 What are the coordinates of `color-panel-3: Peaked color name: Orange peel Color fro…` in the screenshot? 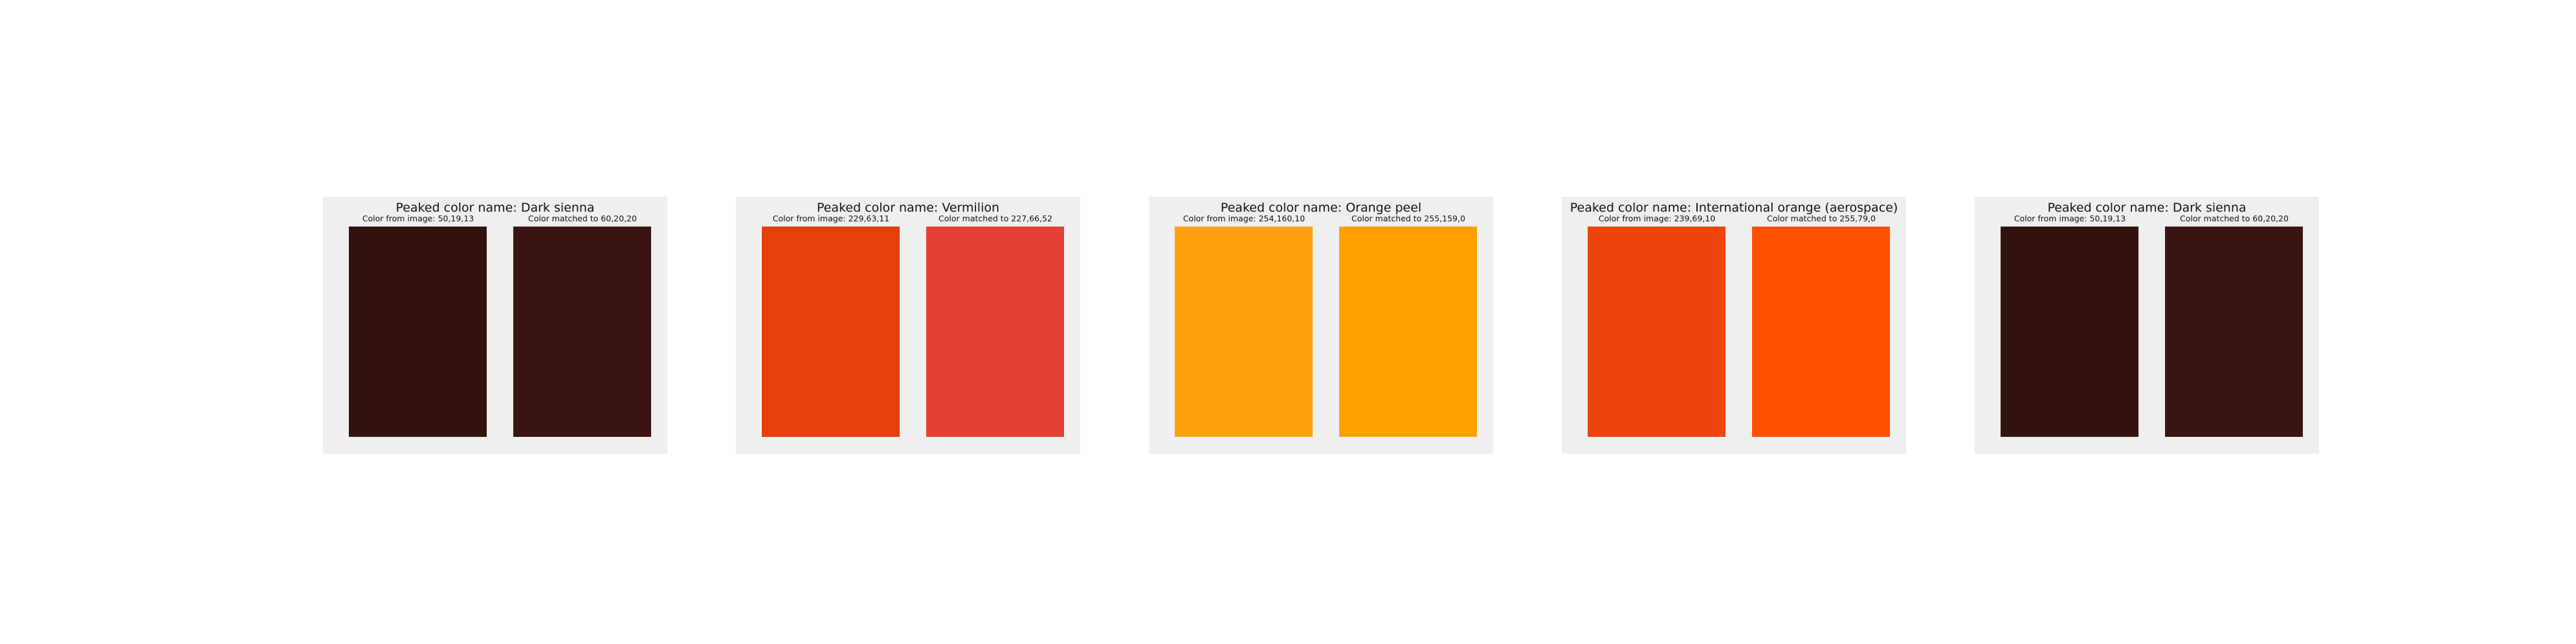 It's located at (1321, 325).